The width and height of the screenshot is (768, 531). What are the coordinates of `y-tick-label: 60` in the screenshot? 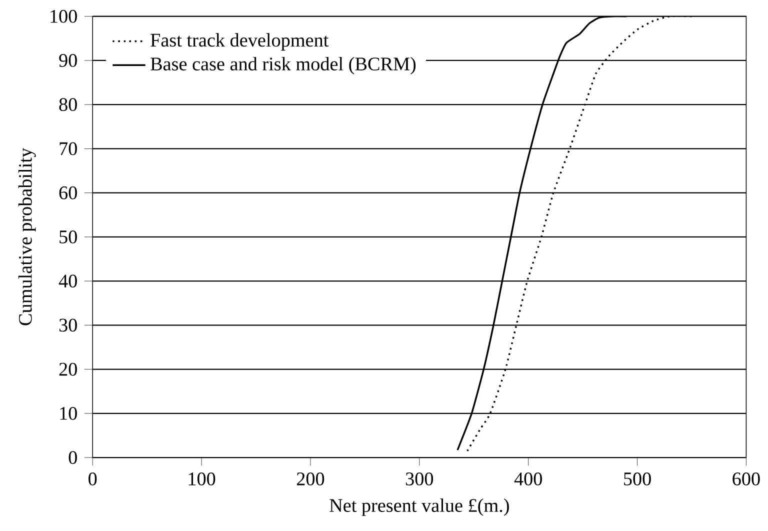 It's located at (68, 193).